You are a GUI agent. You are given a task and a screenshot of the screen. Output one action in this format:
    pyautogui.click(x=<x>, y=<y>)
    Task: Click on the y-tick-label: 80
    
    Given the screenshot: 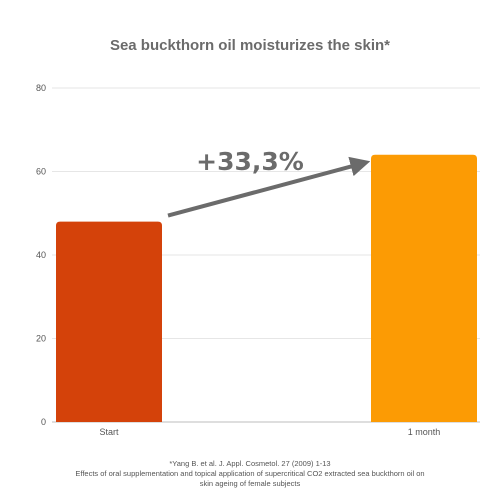 What is the action you would take?
    pyautogui.click(x=41, y=88)
    